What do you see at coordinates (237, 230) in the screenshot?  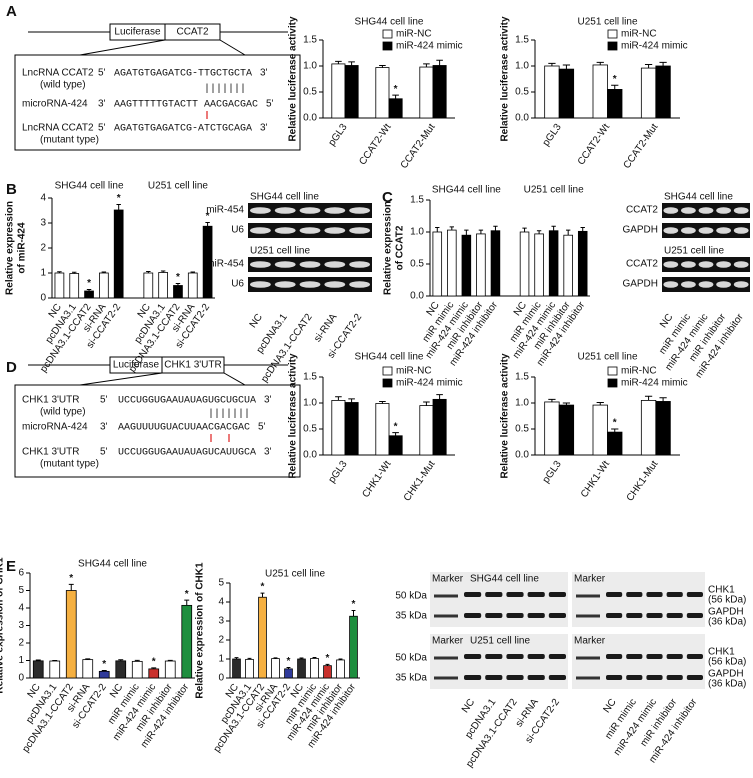 I see `blot-row-label: U6` at bounding box center [237, 230].